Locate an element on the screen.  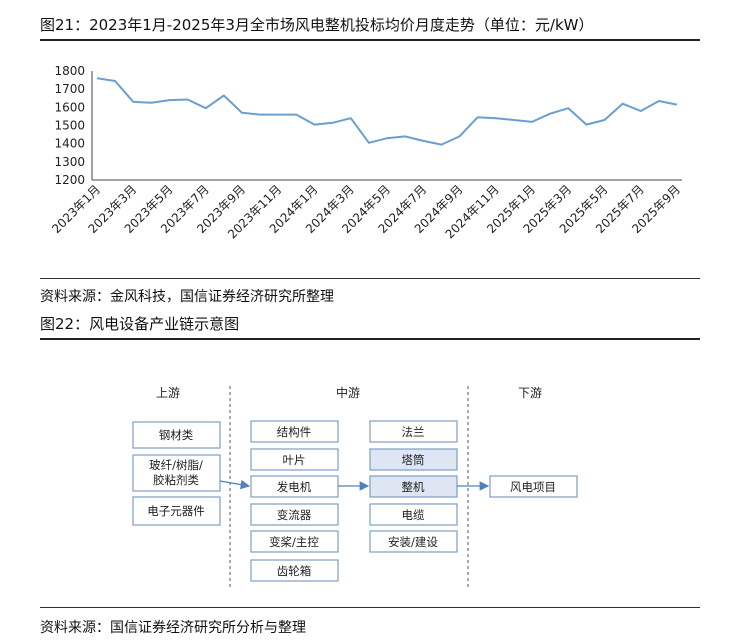
figure-22-source: 资料来源：国信证券经济研究所分析与整理 is located at coordinates (173, 628).